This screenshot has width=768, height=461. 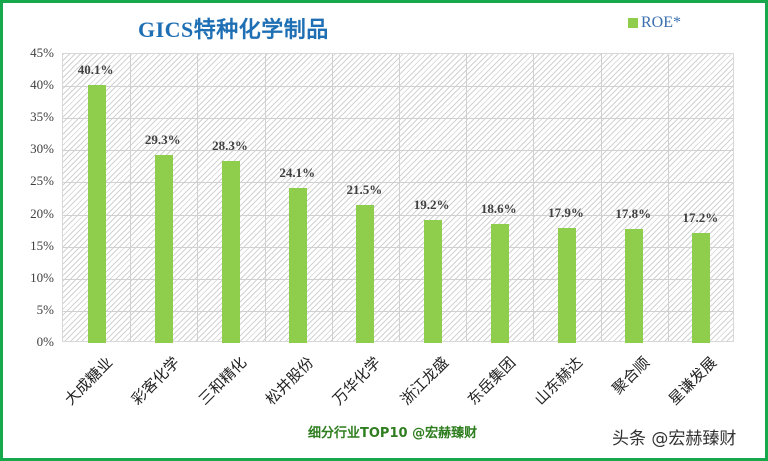 What do you see at coordinates (566, 213) in the screenshot?
I see `bar-value-label: 17.9%` at bounding box center [566, 213].